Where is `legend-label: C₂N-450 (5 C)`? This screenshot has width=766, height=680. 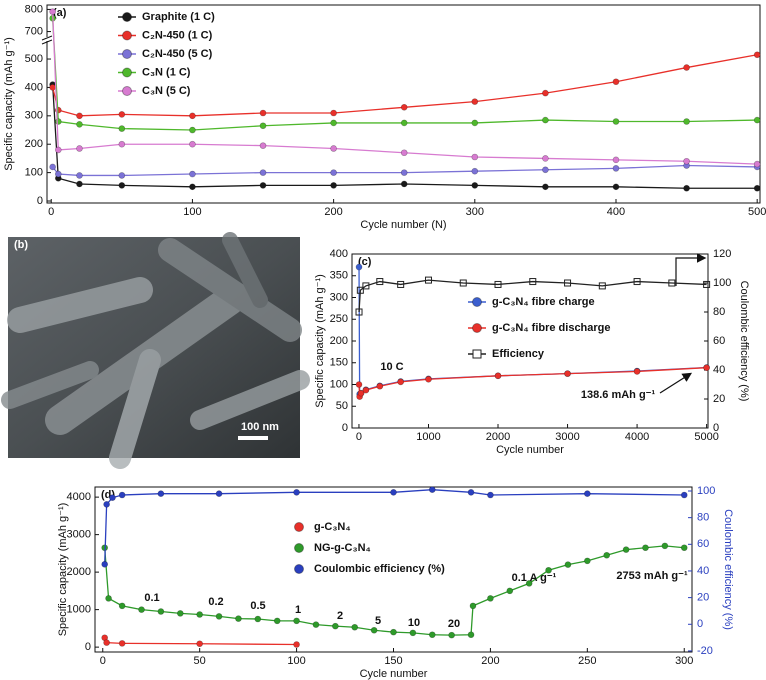
legend-label: C₂N-450 (5 C) is located at coordinates (177, 54).